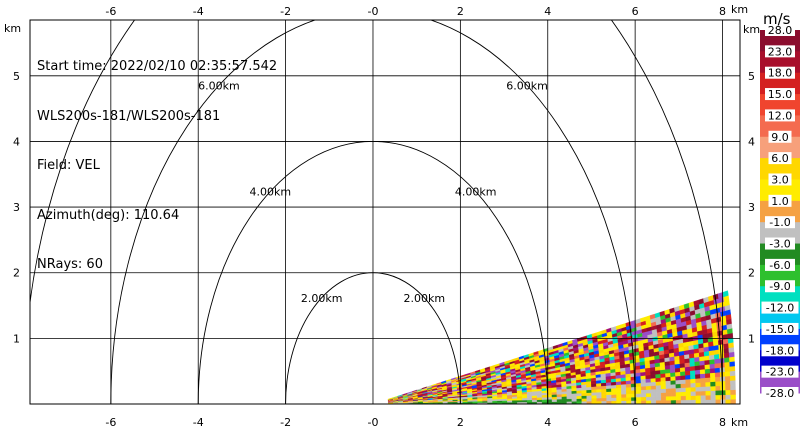  What do you see at coordinates (527, 85) in the screenshot?
I see `range-ring-label: 6.00km` at bounding box center [527, 85].